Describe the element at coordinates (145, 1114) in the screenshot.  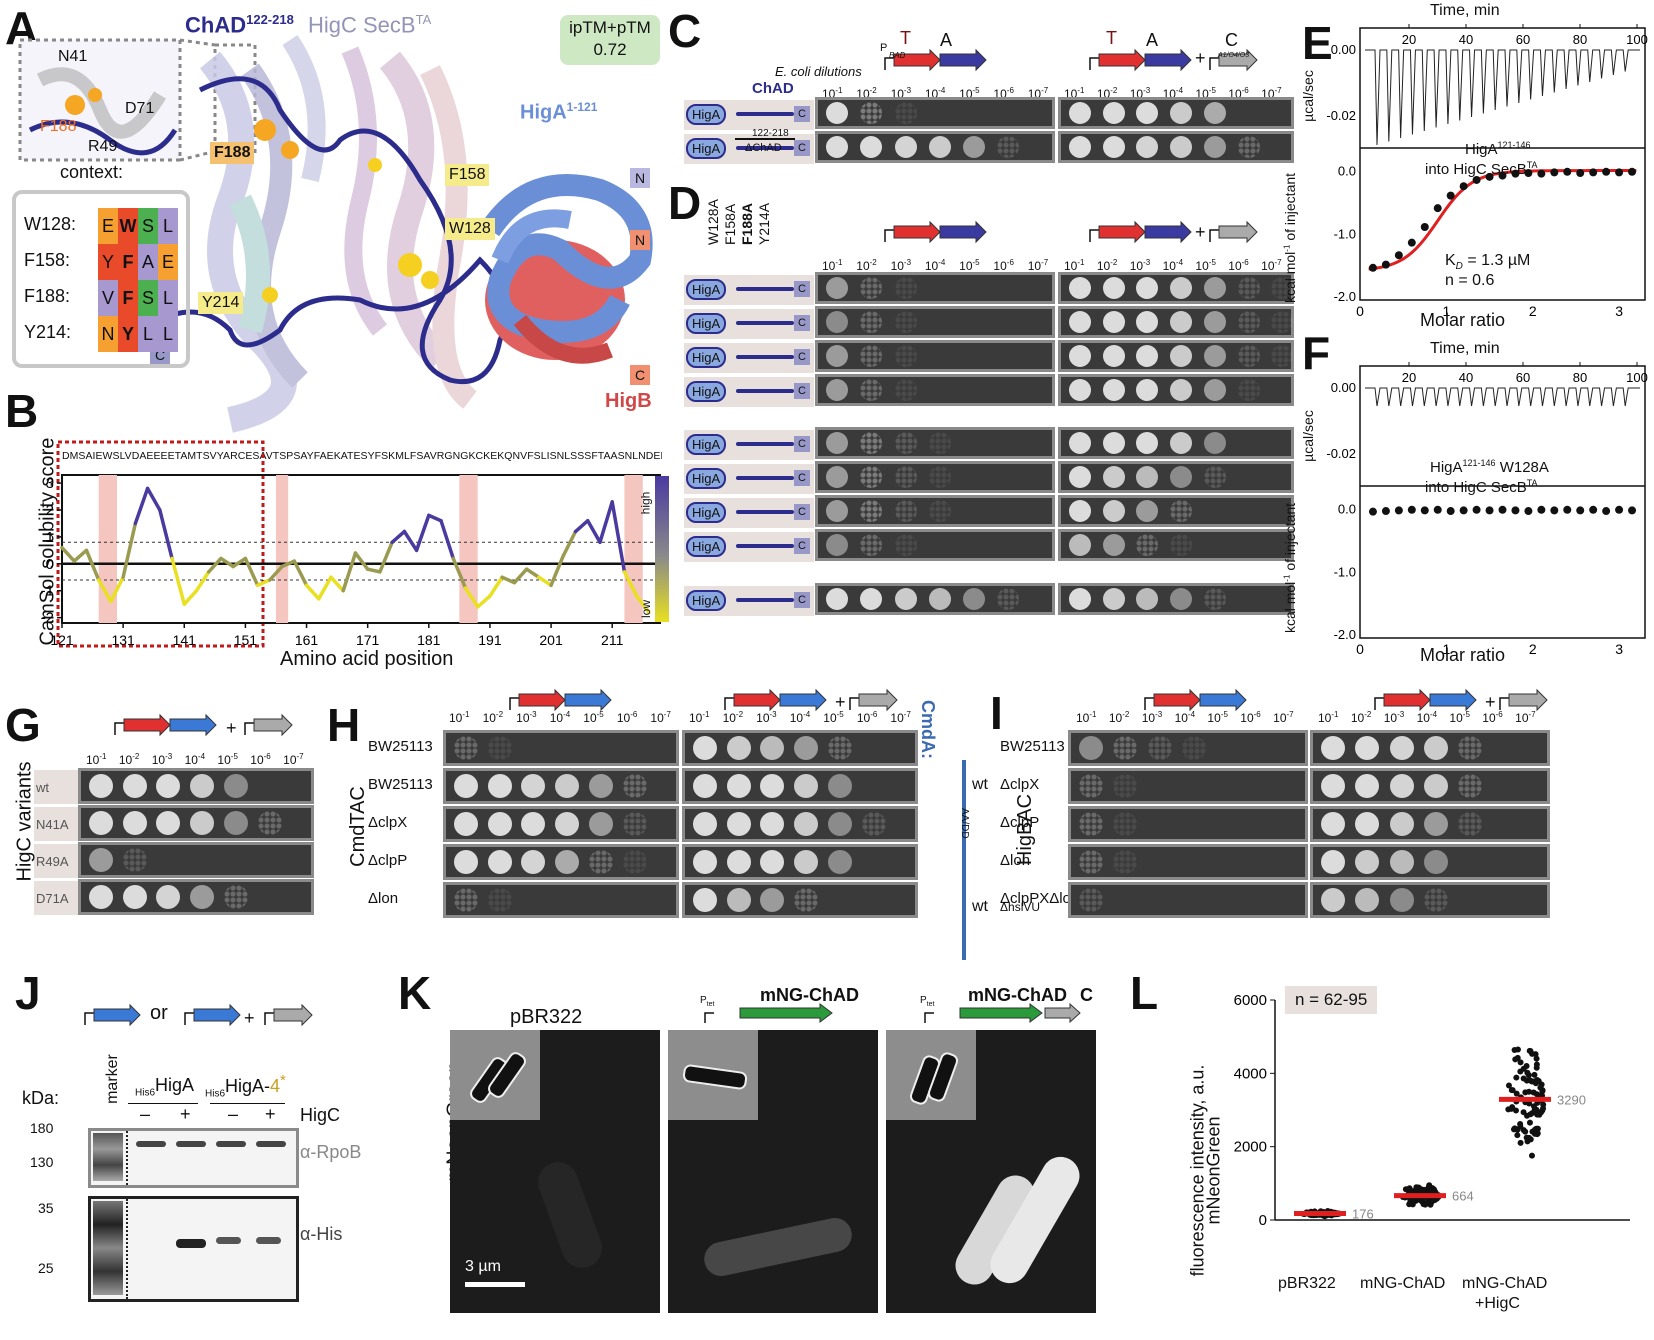
I see `sign-minus: –` at that location.